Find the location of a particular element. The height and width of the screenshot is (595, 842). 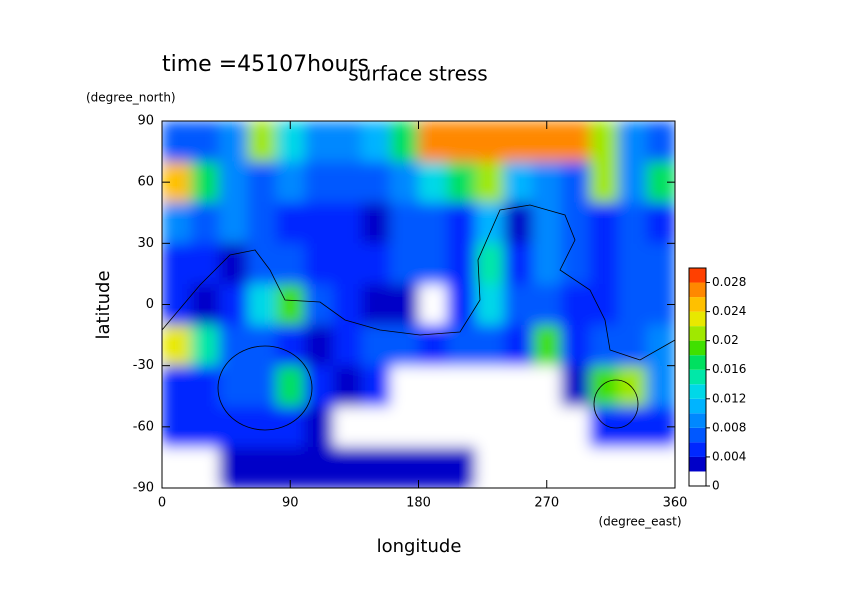

chart-title: surface stress is located at coordinates (417, 74).